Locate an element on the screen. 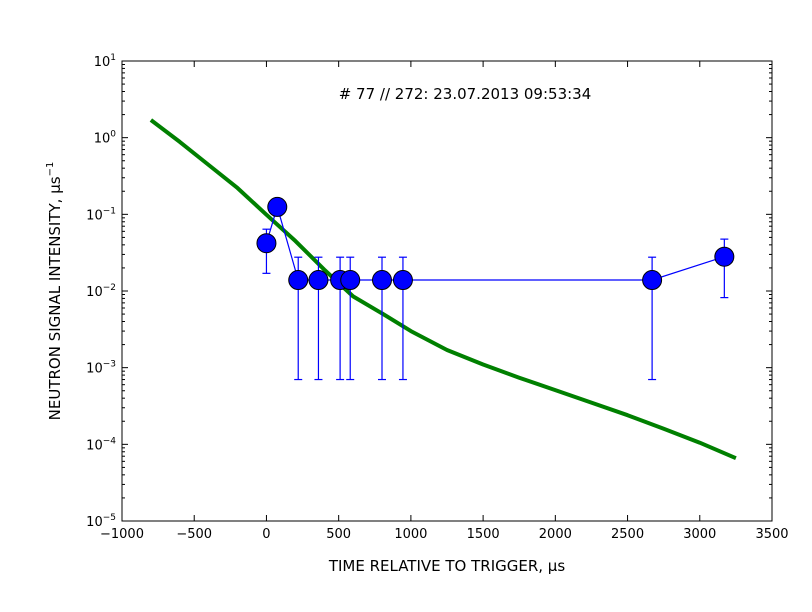 The width and height of the screenshot is (812, 612). x-axis-label: TIME RELATIVE TO TRIGGER, μs is located at coordinates (447, 566).